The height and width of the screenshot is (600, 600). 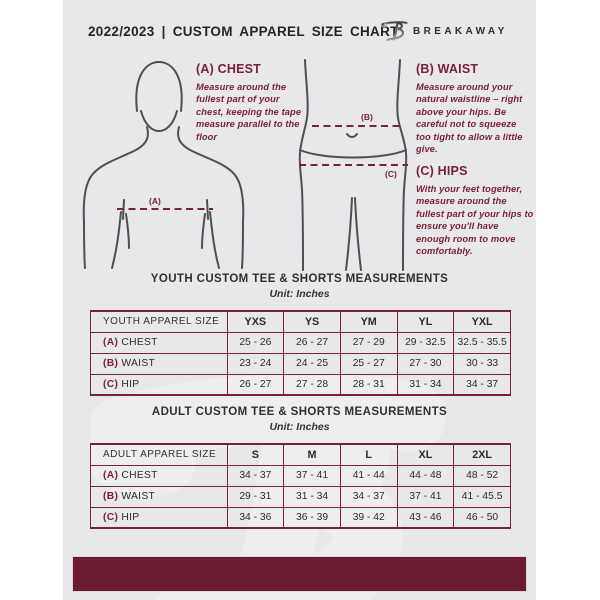 What do you see at coordinates (442, 171) in the screenshot?
I see `hips-section-heading: (C) HIPS` at bounding box center [442, 171].